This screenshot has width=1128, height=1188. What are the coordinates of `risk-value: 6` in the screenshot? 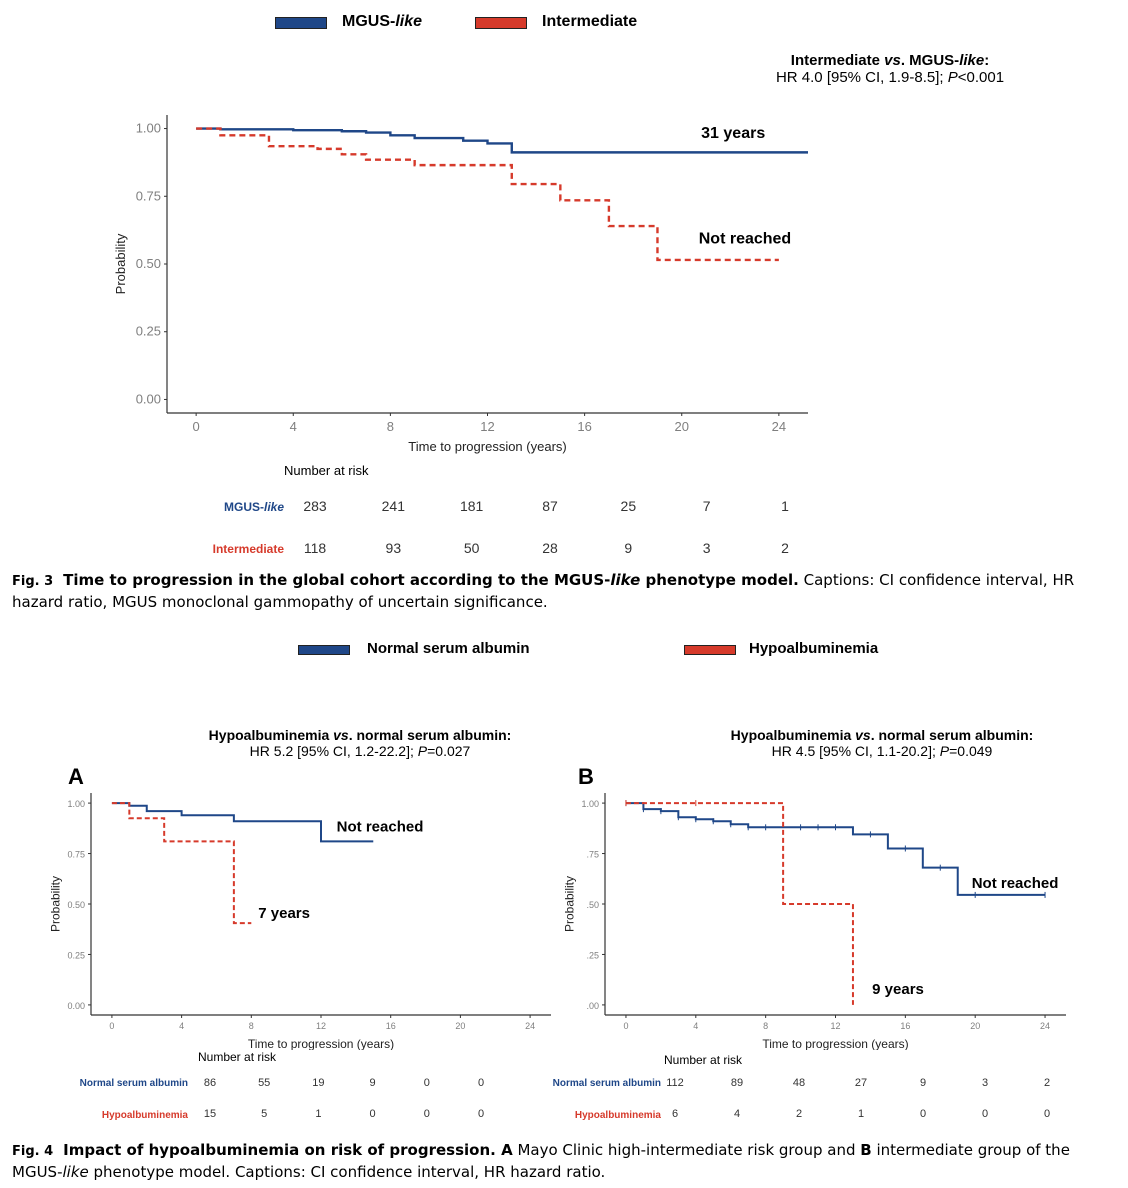 It's located at (675, 1114).